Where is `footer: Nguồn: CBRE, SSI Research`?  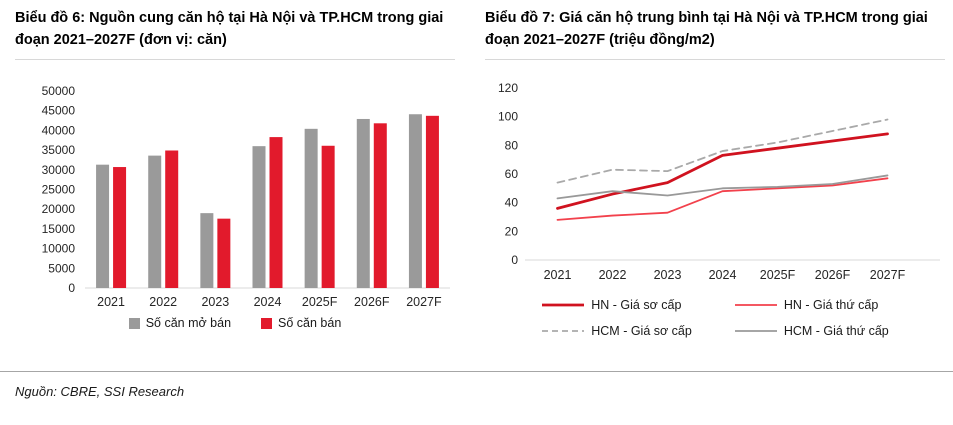 footer: Nguồn: CBRE, SSI Research is located at coordinates (476, 385).